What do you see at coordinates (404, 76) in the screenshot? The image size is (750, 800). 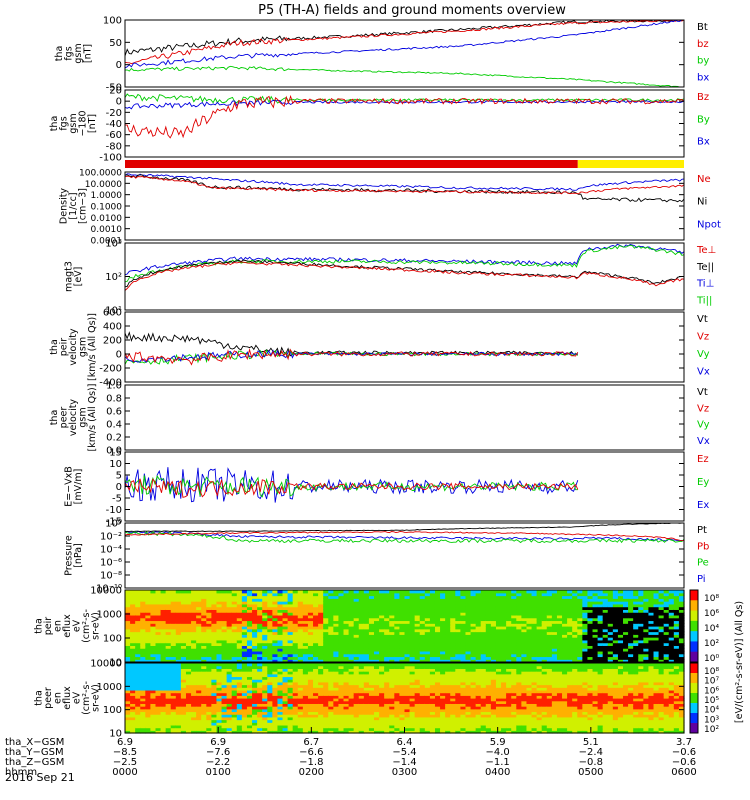 I see `series-by` at bounding box center [404, 76].